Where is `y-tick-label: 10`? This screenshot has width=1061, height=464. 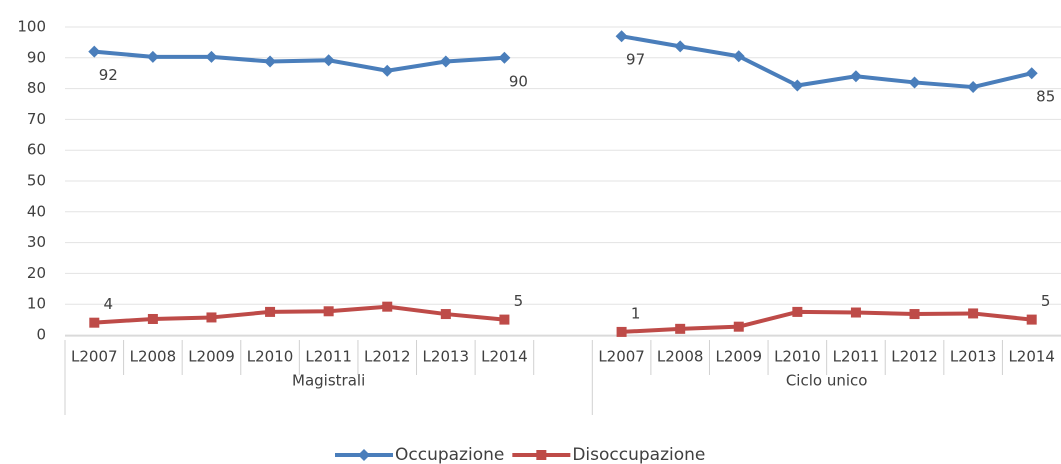
y-tick-label: 10 is located at coordinates (36, 304).